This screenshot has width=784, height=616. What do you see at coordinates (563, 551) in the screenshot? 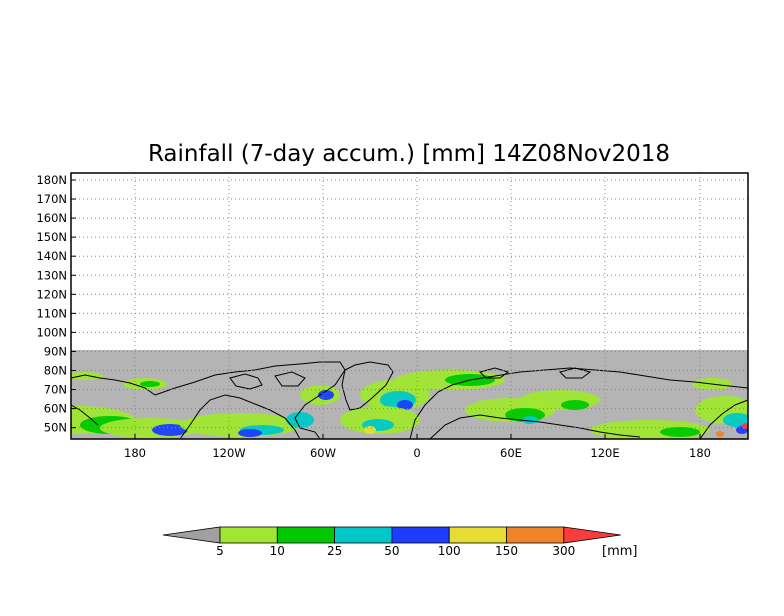
I see `colorbar-tick-label: 300` at bounding box center [563, 551].